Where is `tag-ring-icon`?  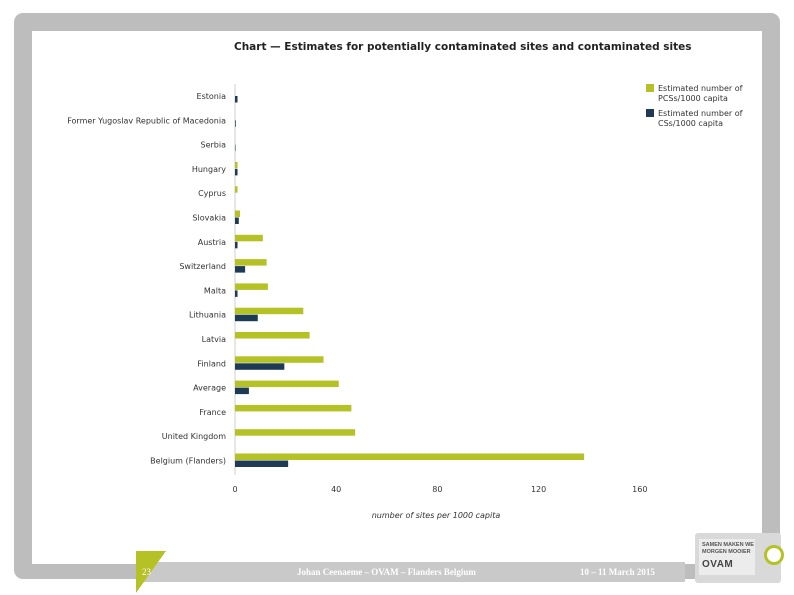
tag-ring-icon is located at coordinates (774, 555).